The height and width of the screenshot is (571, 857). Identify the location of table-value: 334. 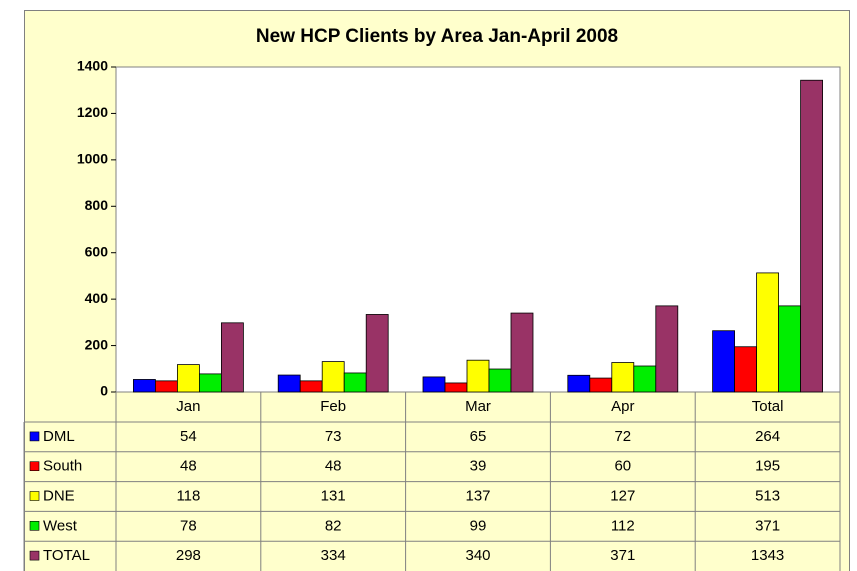
(333, 555).